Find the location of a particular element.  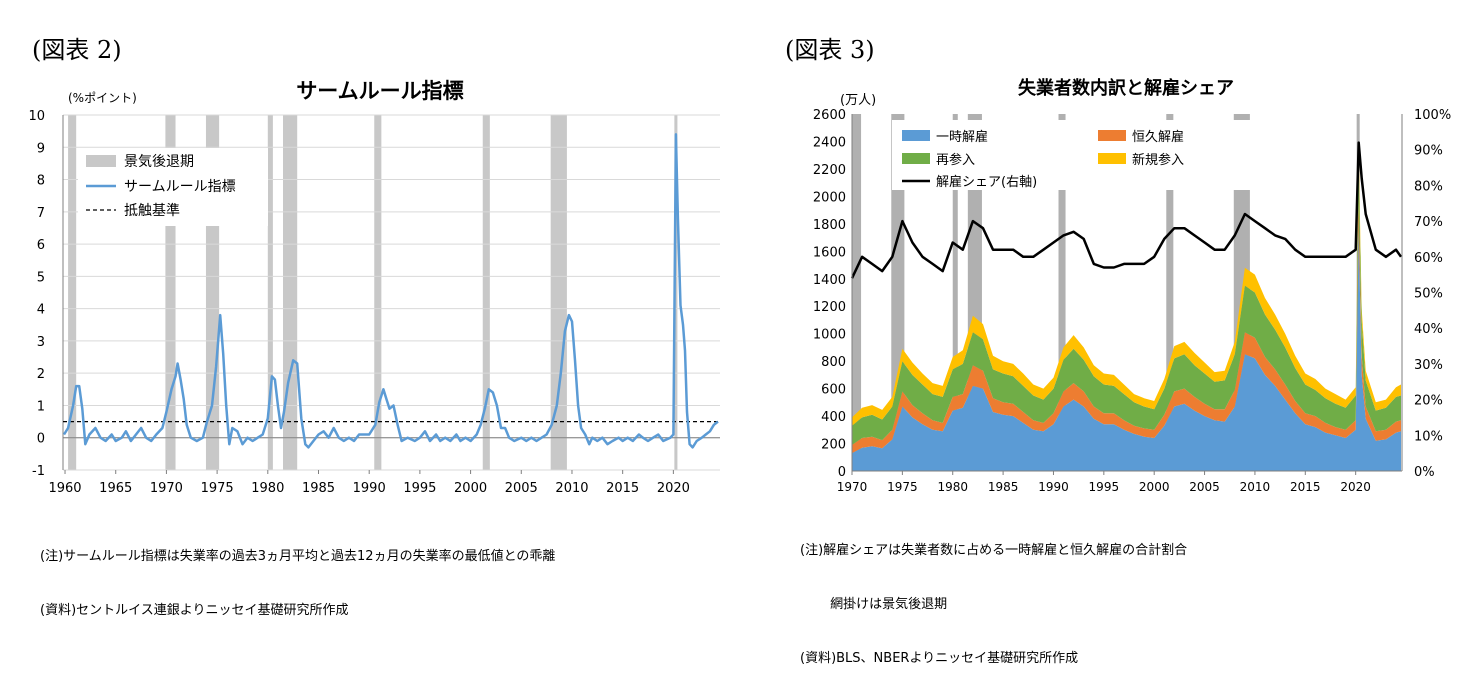

layoff-share-line is located at coordinates (1126, 210).